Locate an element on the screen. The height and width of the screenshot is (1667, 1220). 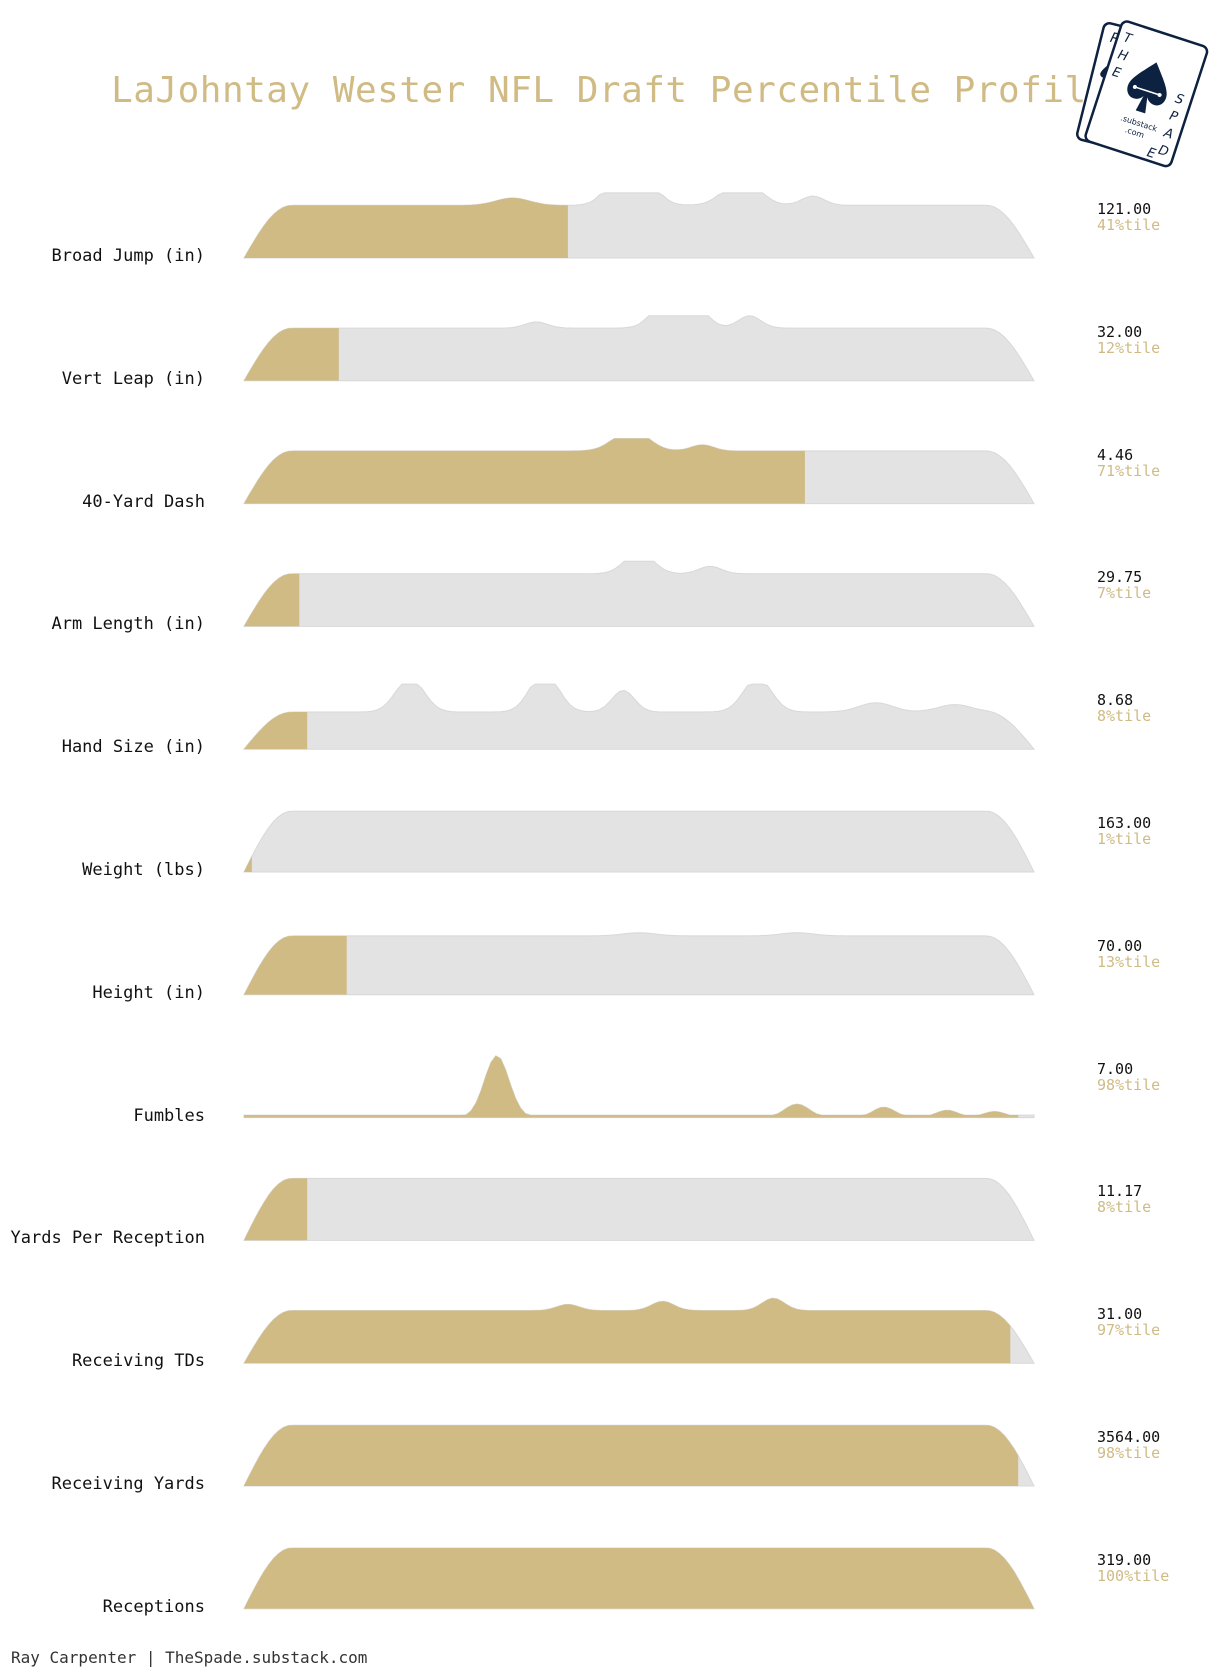
svg-text: D is located at coordinates (1163, 151).